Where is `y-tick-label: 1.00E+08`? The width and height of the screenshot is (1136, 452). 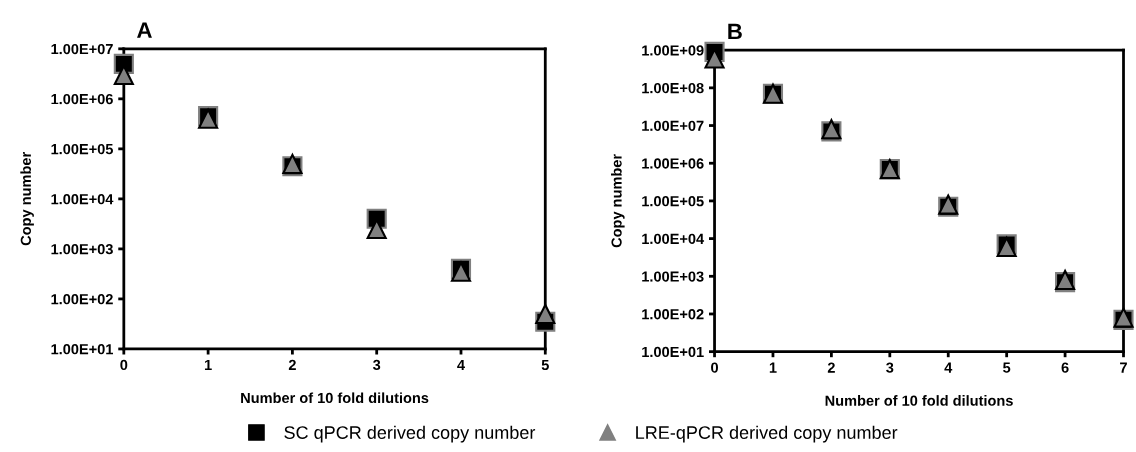
y-tick-label: 1.00E+08 is located at coordinates (673, 88).